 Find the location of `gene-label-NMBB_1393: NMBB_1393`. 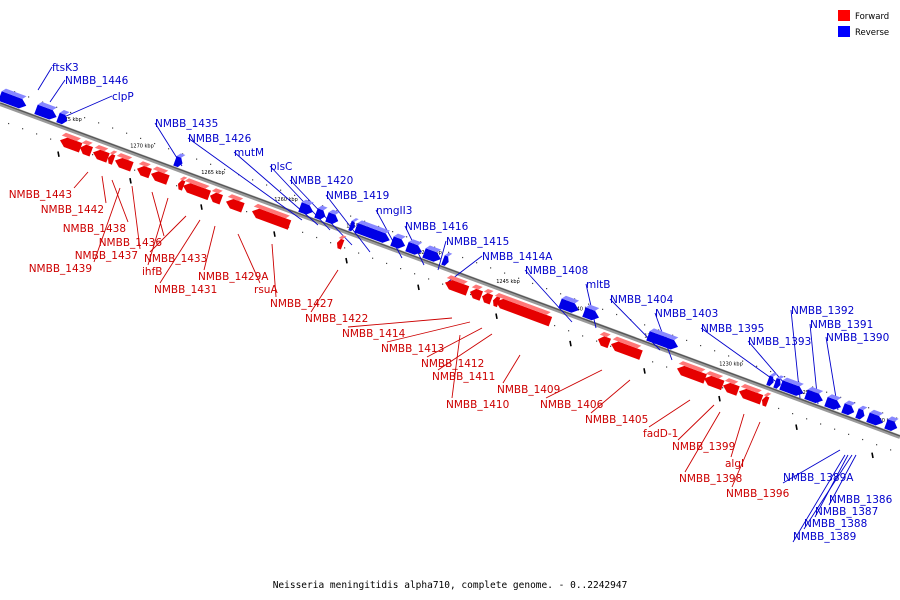

gene-label-NMBB_1393: NMBB_1393 is located at coordinates (779, 342).